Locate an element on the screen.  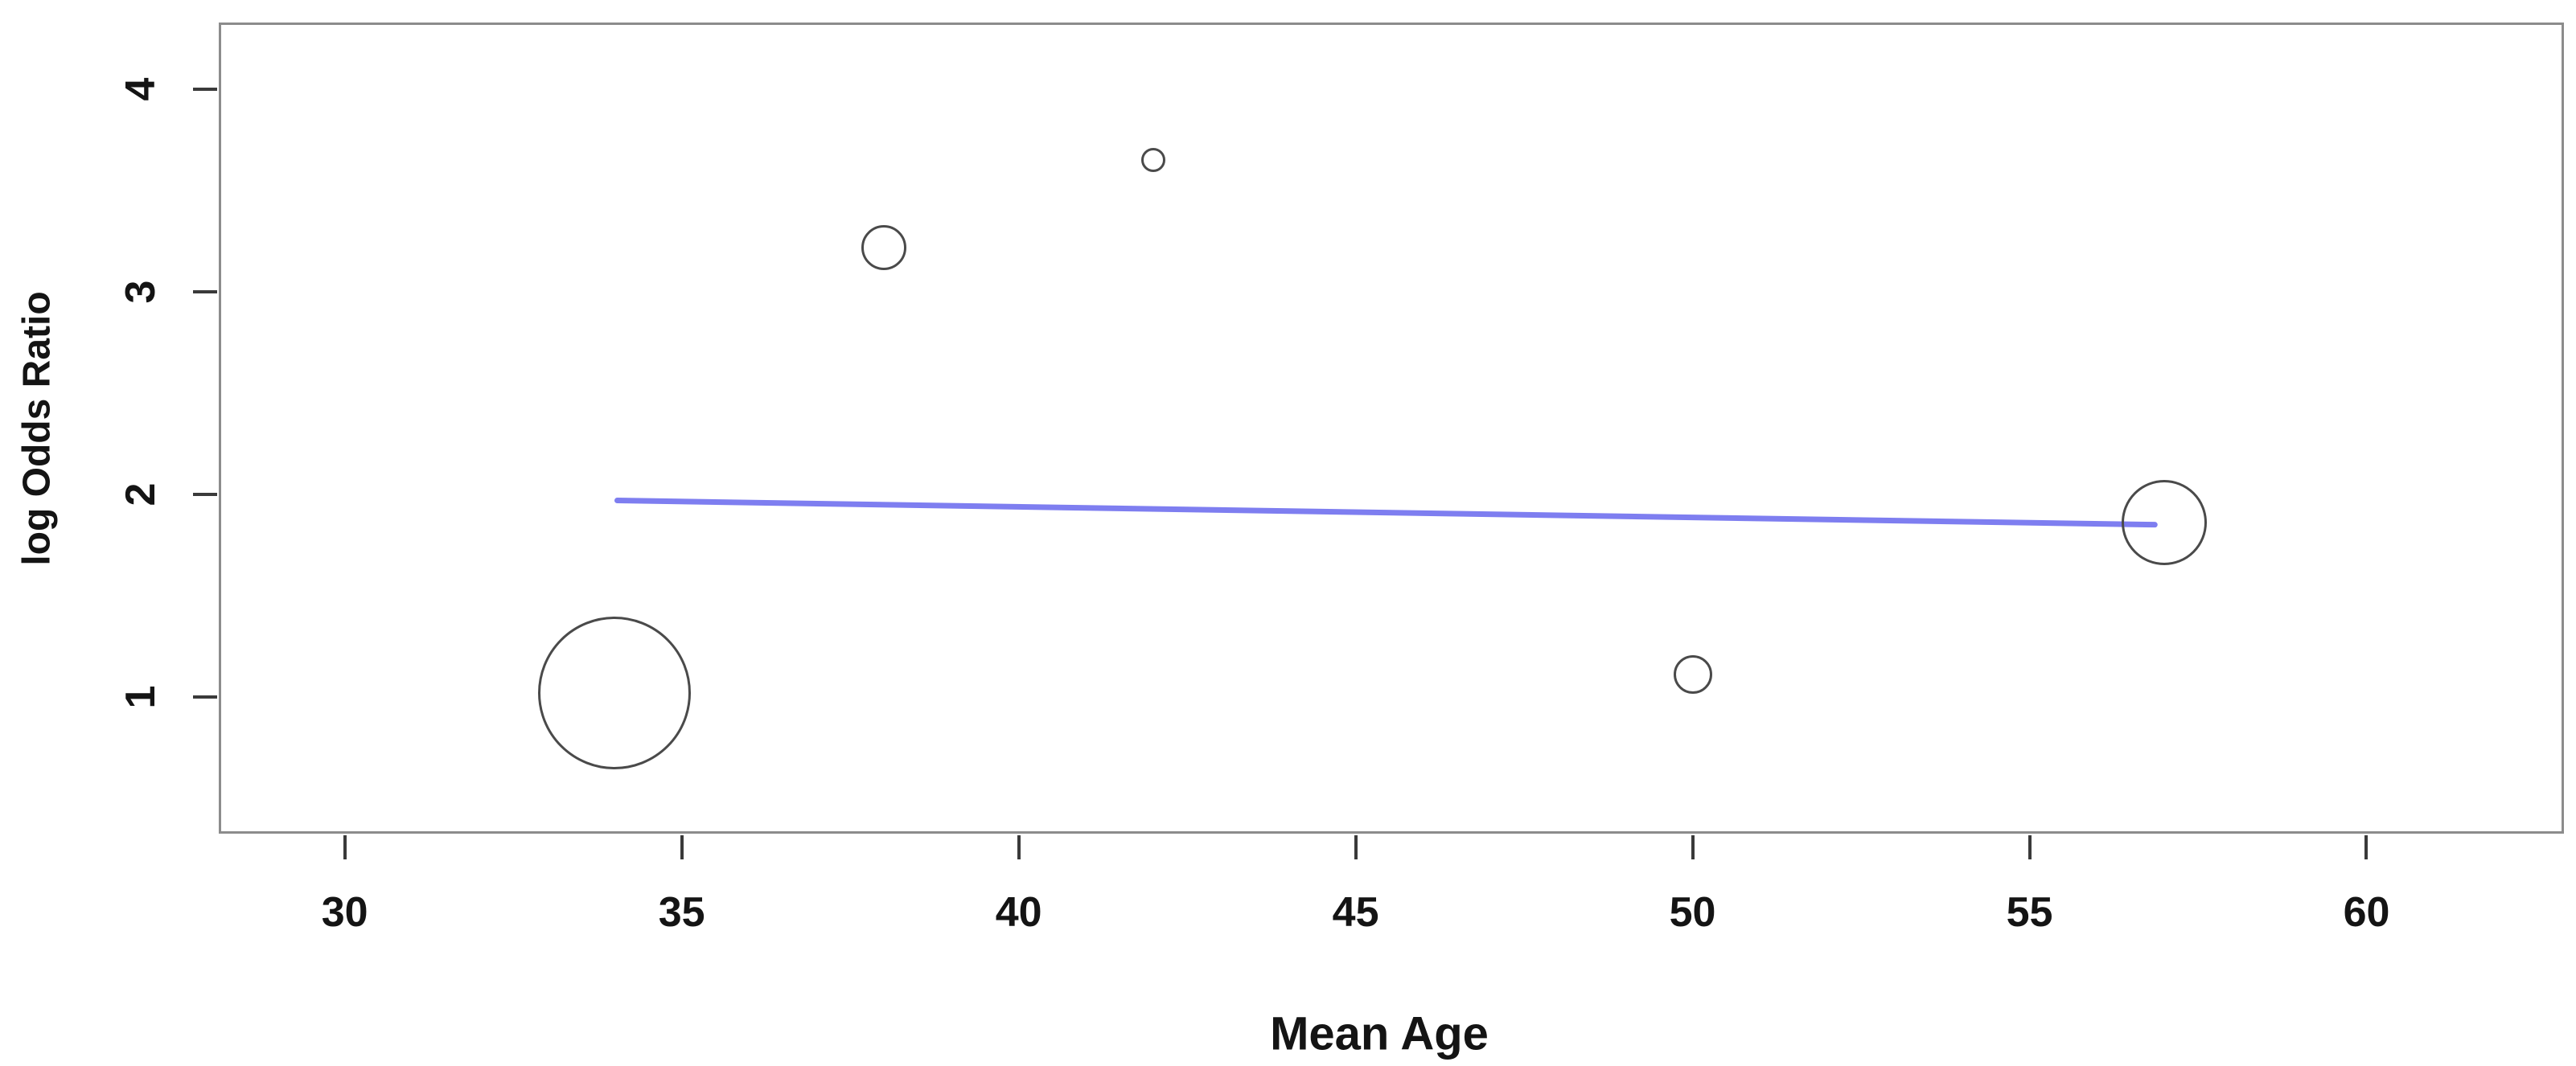
x-tick-label: 40 is located at coordinates (1018, 912).